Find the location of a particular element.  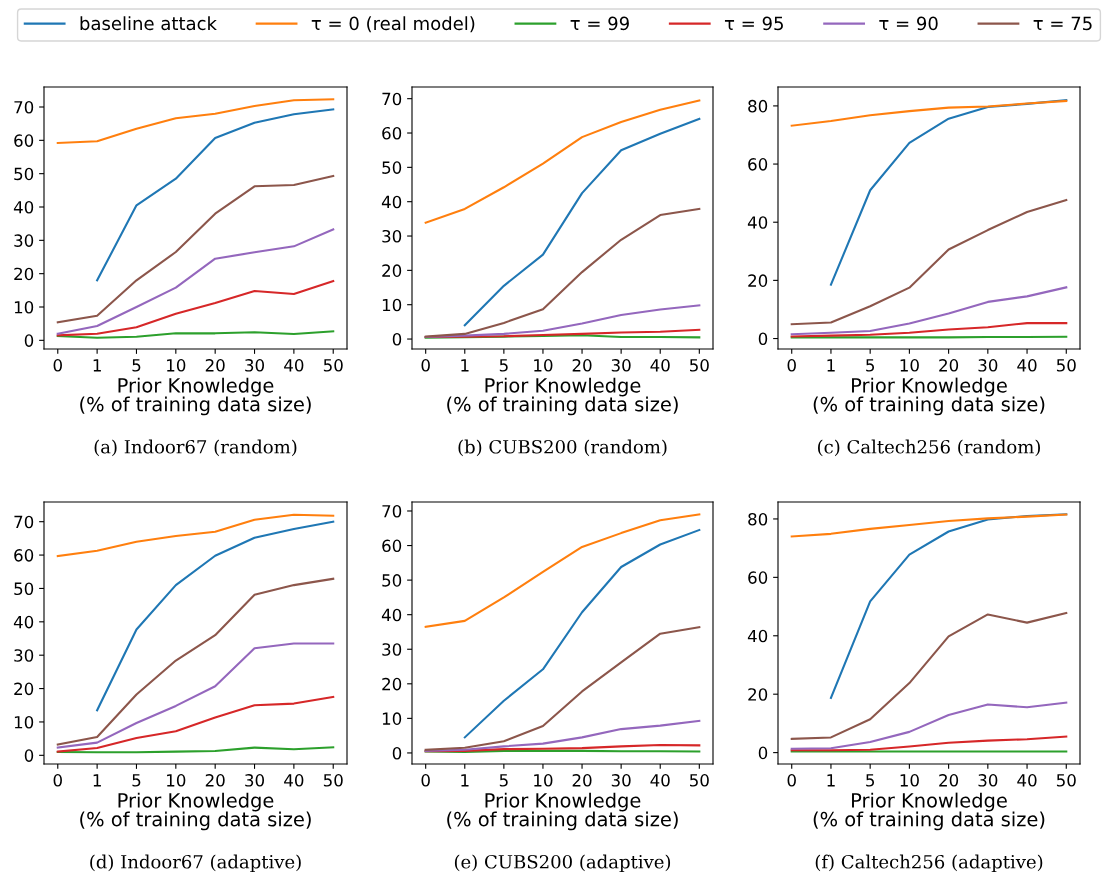

text: (a) Indoor67 (random) is located at coordinates (195, 448).